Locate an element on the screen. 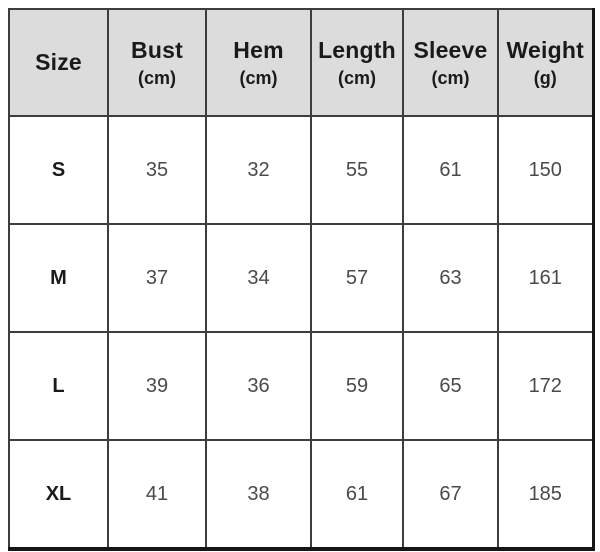 This screenshot has height=552, width=600. length-value: 59 is located at coordinates (357, 386).